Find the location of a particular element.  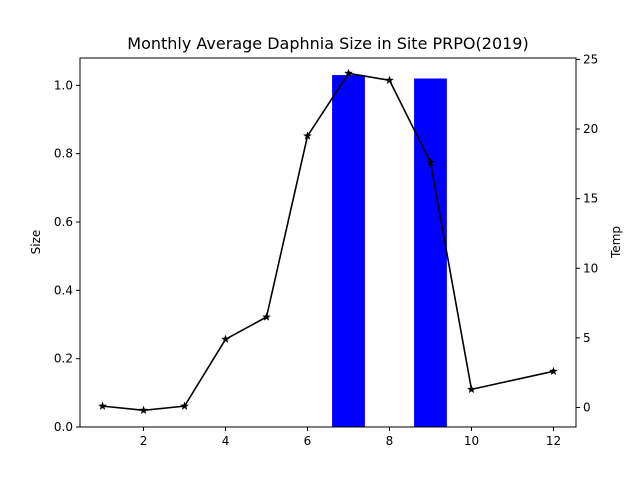

x-tick-label: 6 is located at coordinates (308, 441).